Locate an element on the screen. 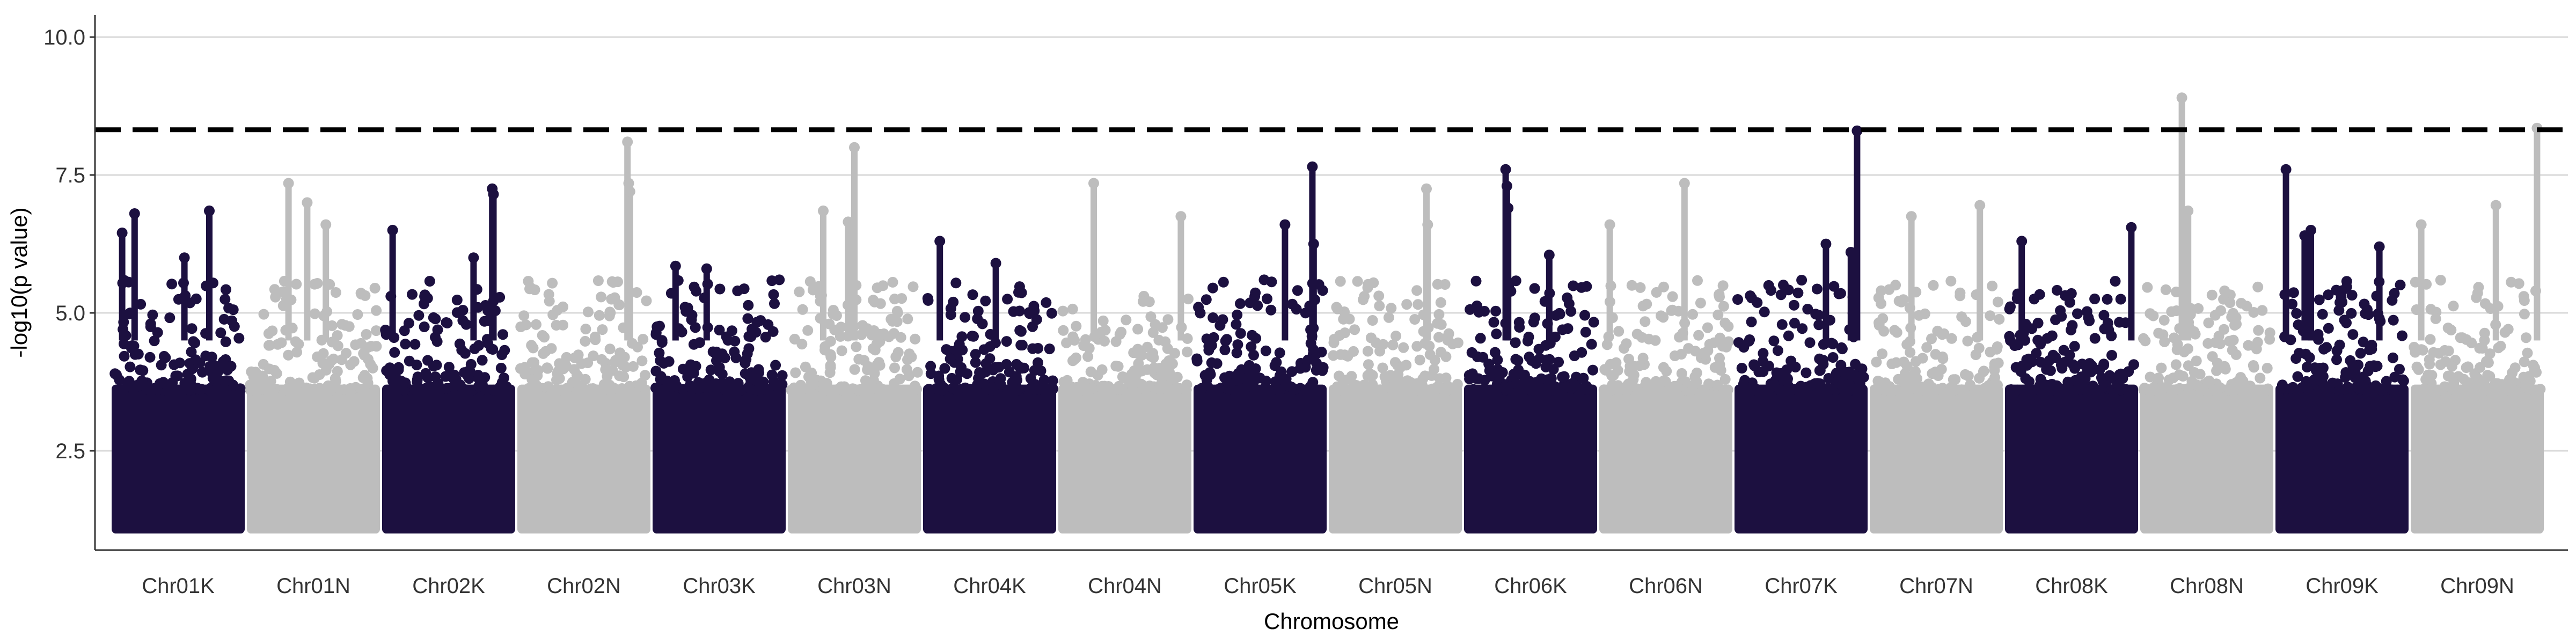  x-tick-label: Chr05N is located at coordinates (1395, 586).